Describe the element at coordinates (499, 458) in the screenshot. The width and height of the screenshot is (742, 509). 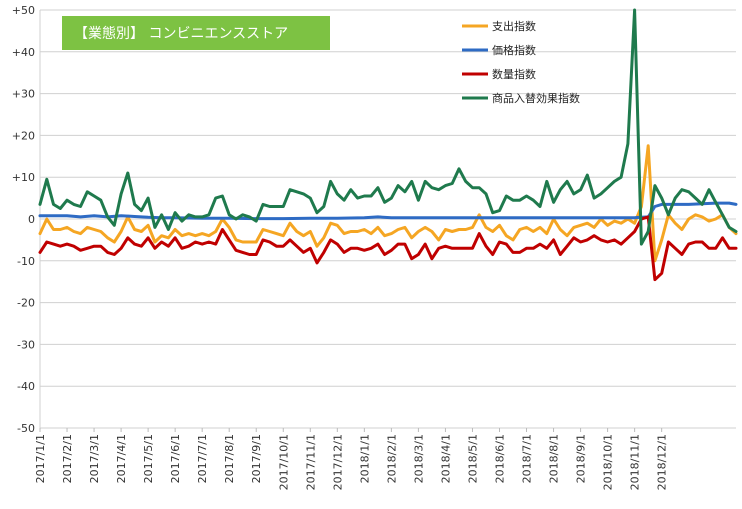
I see `x-tick-label: 2018/6/1` at that location.